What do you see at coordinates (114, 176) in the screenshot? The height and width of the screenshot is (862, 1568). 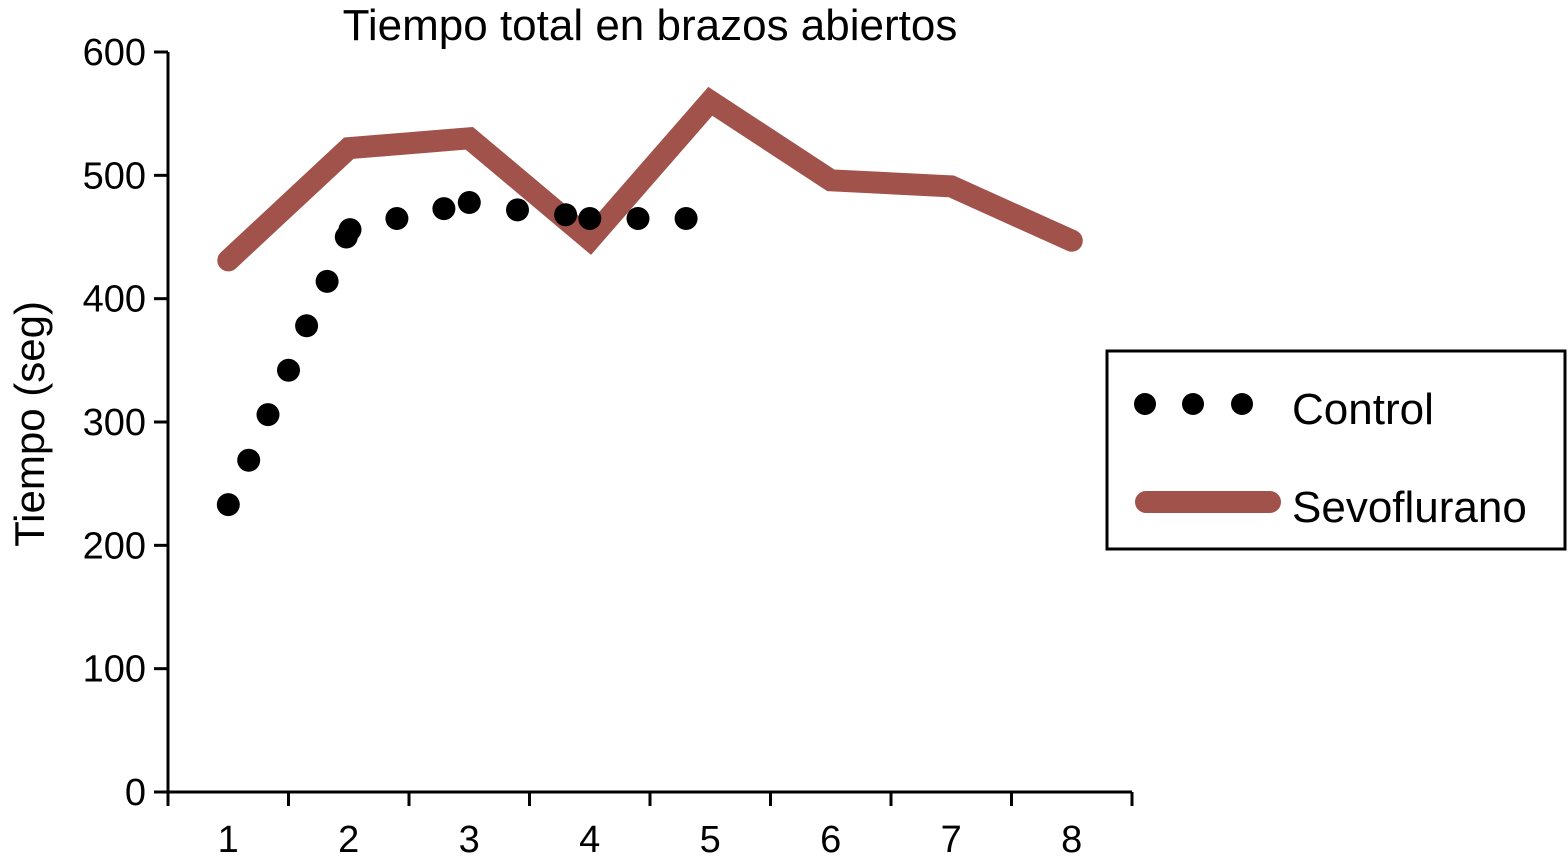 I see `y-tick-label: 500` at bounding box center [114, 176].